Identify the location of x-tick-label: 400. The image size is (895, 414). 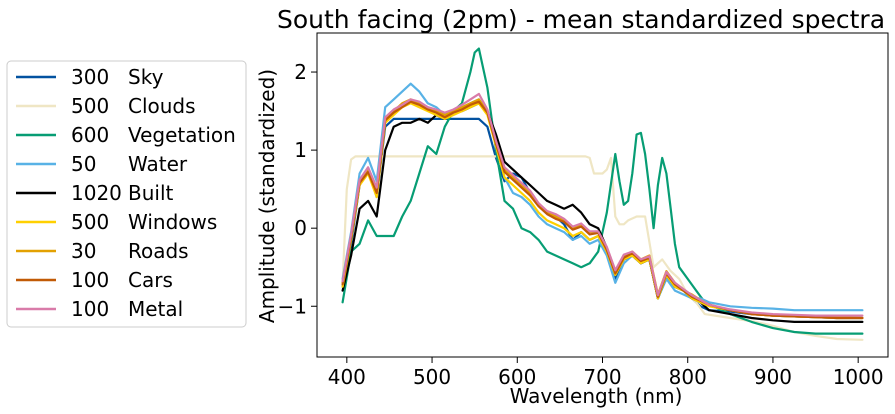
(347, 377).